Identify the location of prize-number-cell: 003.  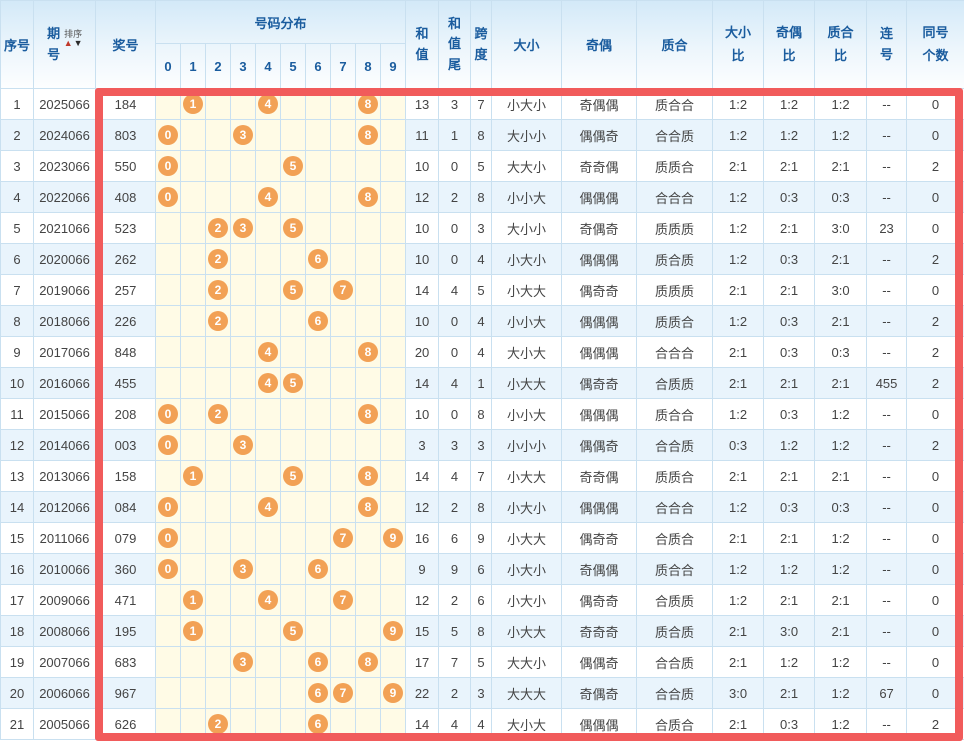
(125, 445).